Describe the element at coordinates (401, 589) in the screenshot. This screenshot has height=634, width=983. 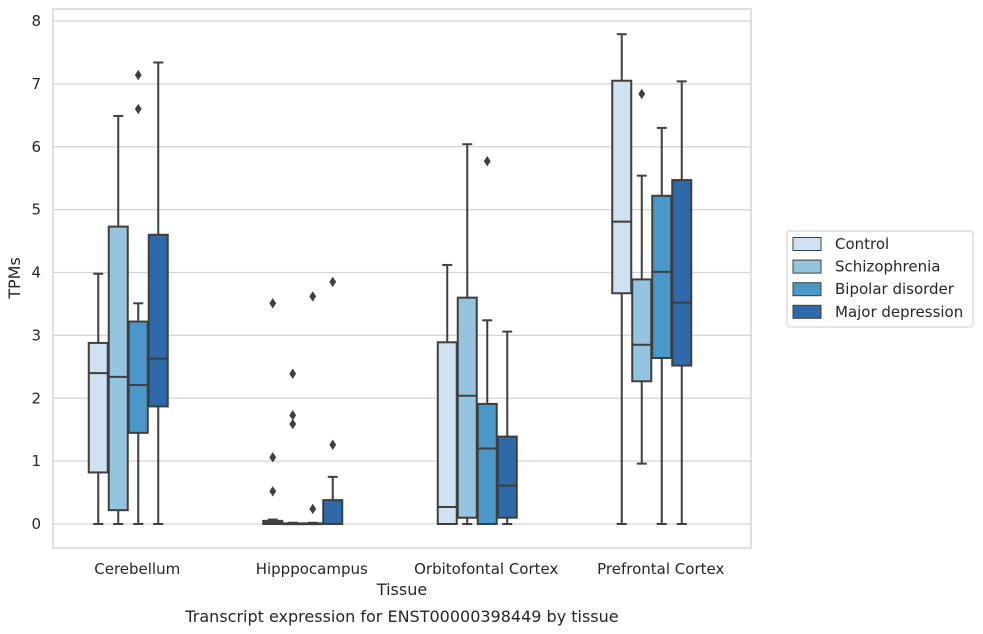
I see `x-axis-label: Tissue` at that location.